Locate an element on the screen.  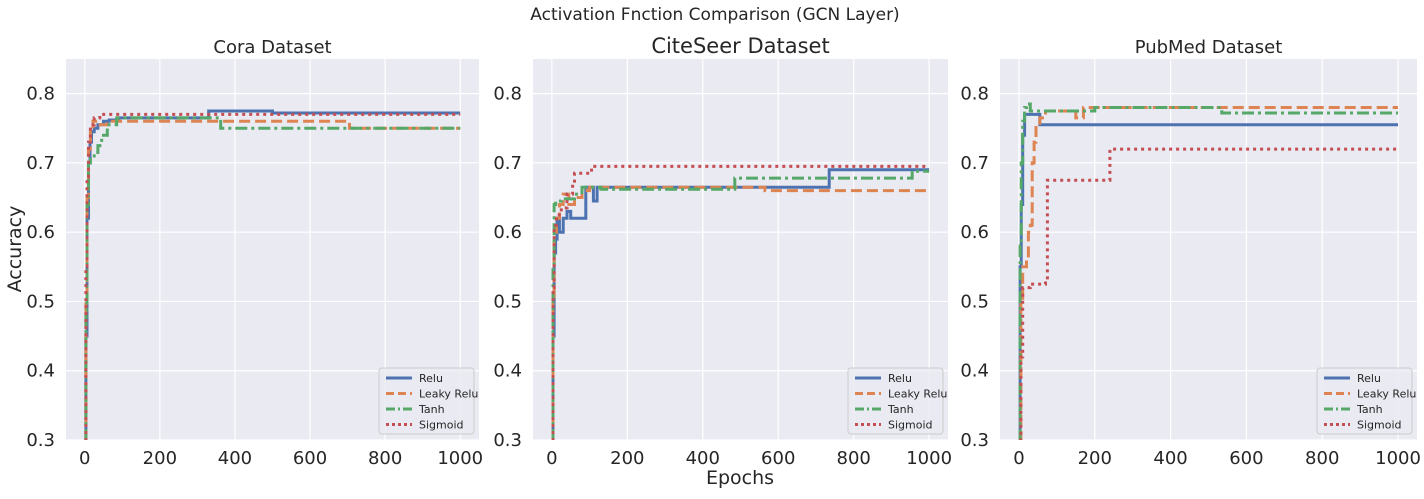
panel-title: PubMed Dataset is located at coordinates (1209, 47).